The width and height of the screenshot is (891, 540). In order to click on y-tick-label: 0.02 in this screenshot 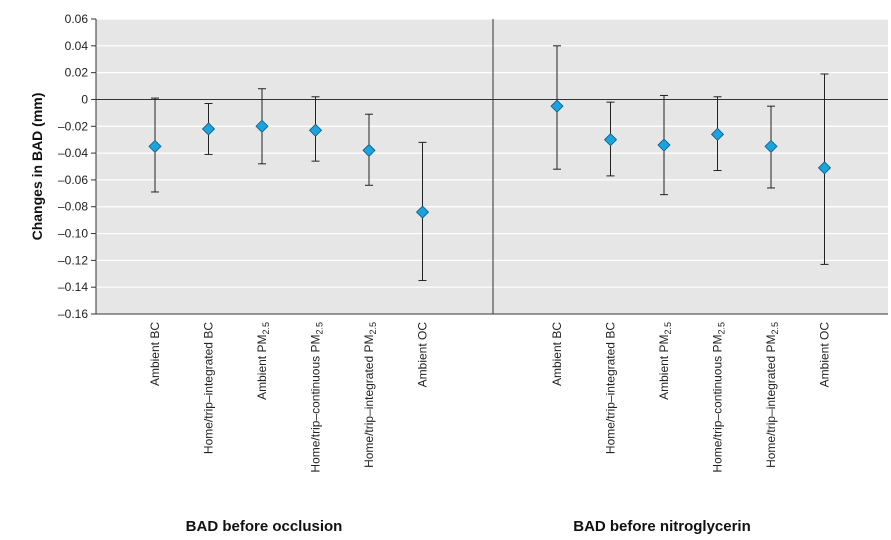, I will do `click(77, 73)`.